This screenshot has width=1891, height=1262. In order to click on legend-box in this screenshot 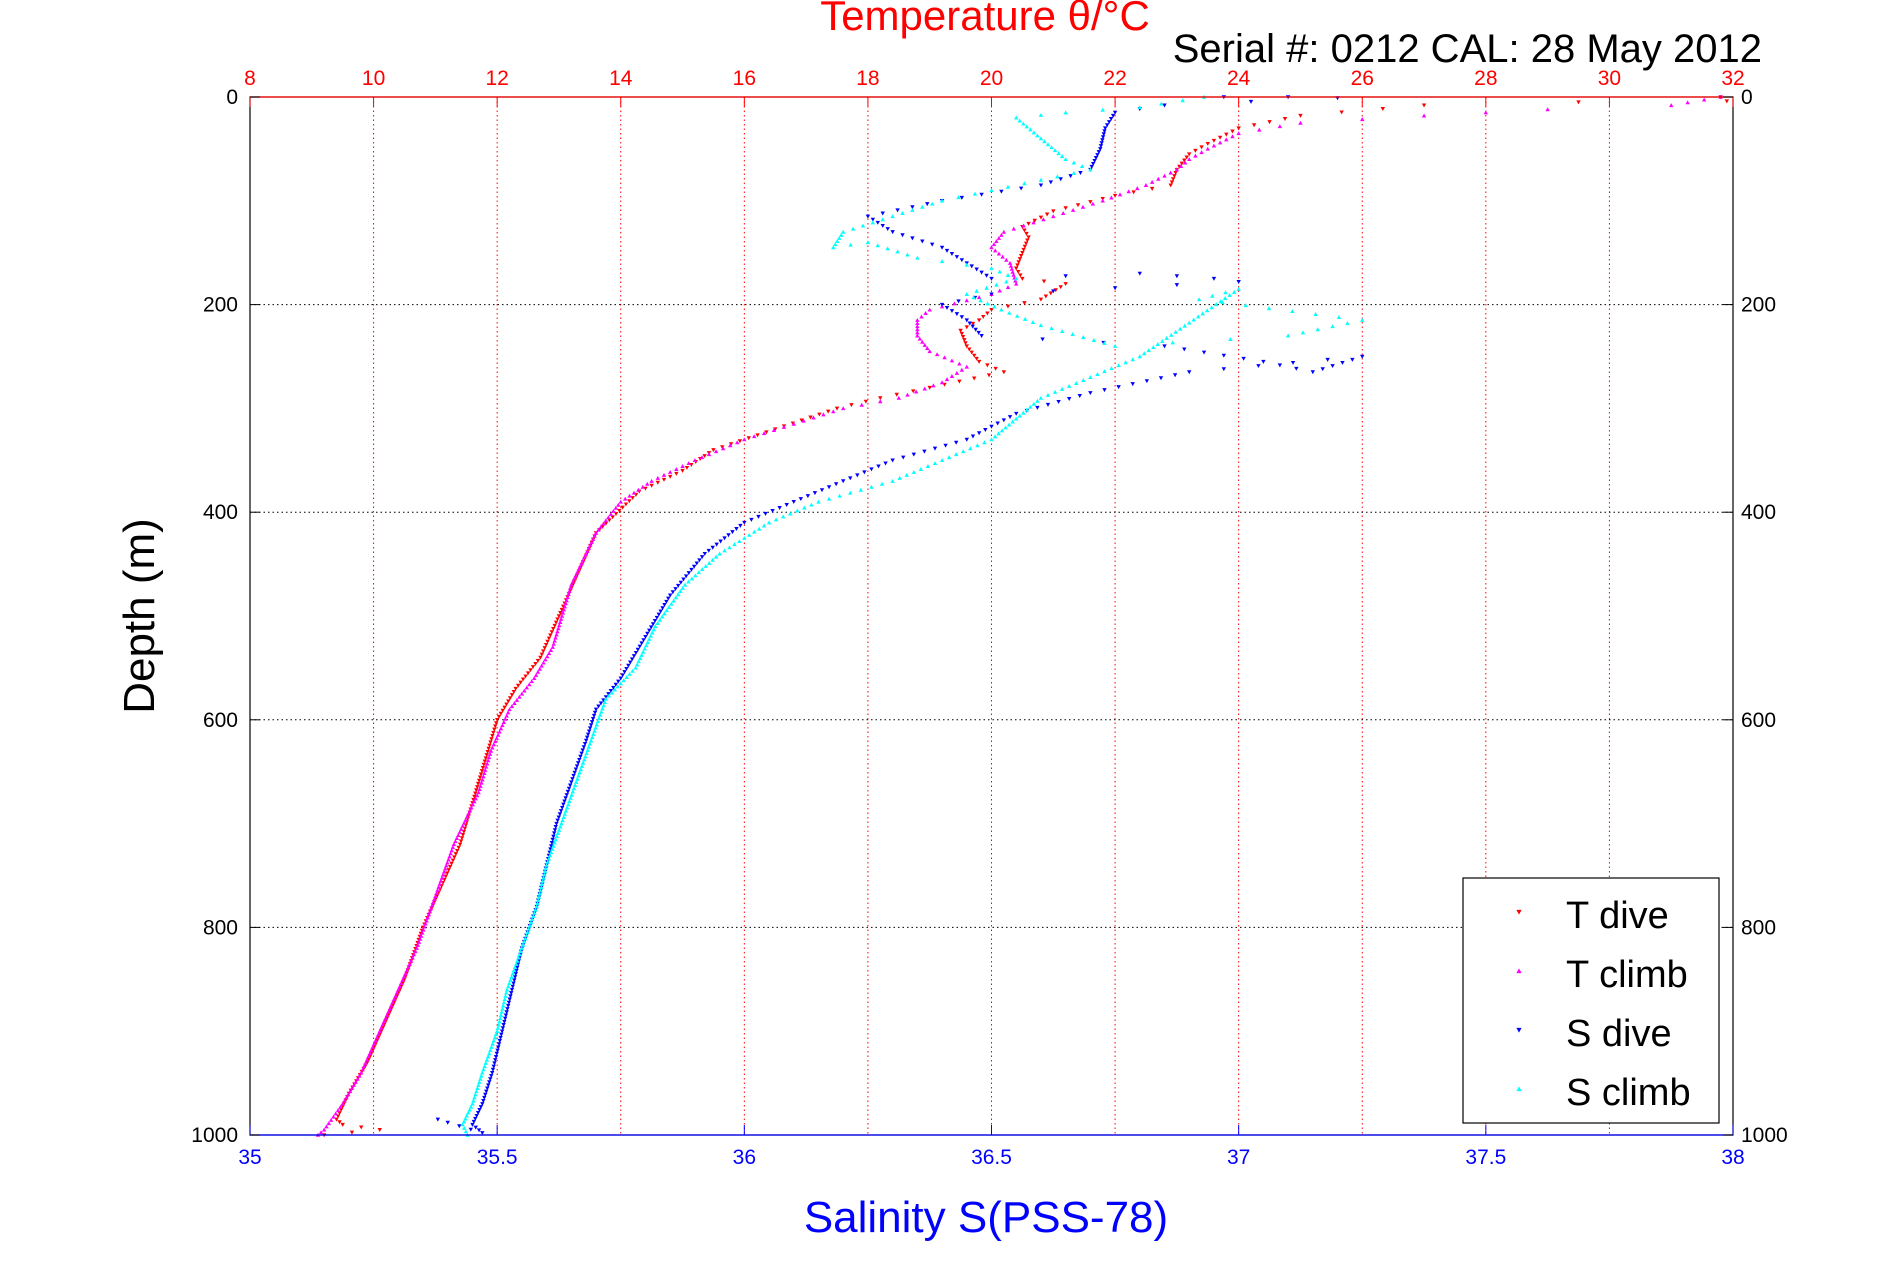, I will do `click(1591, 1000)`.